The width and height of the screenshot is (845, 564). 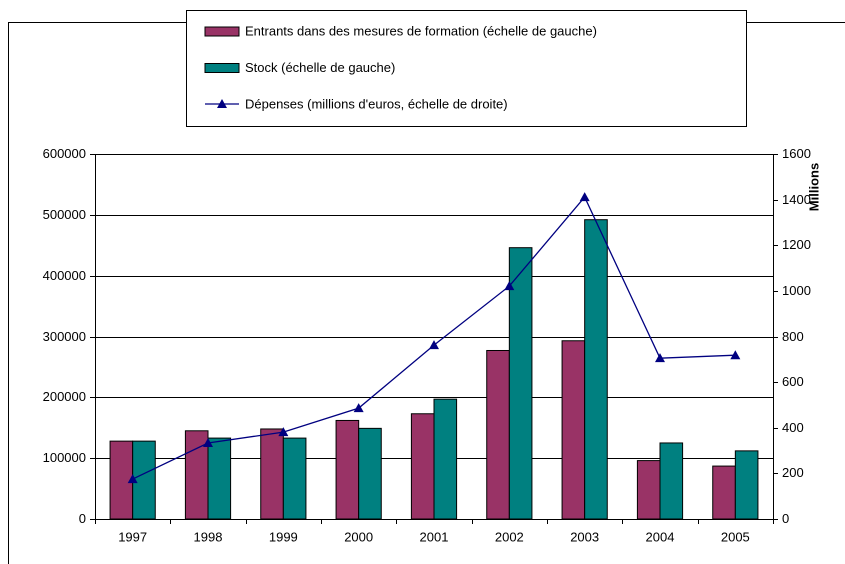 I want to click on y-tick-label: 0, so click(x=82, y=518).